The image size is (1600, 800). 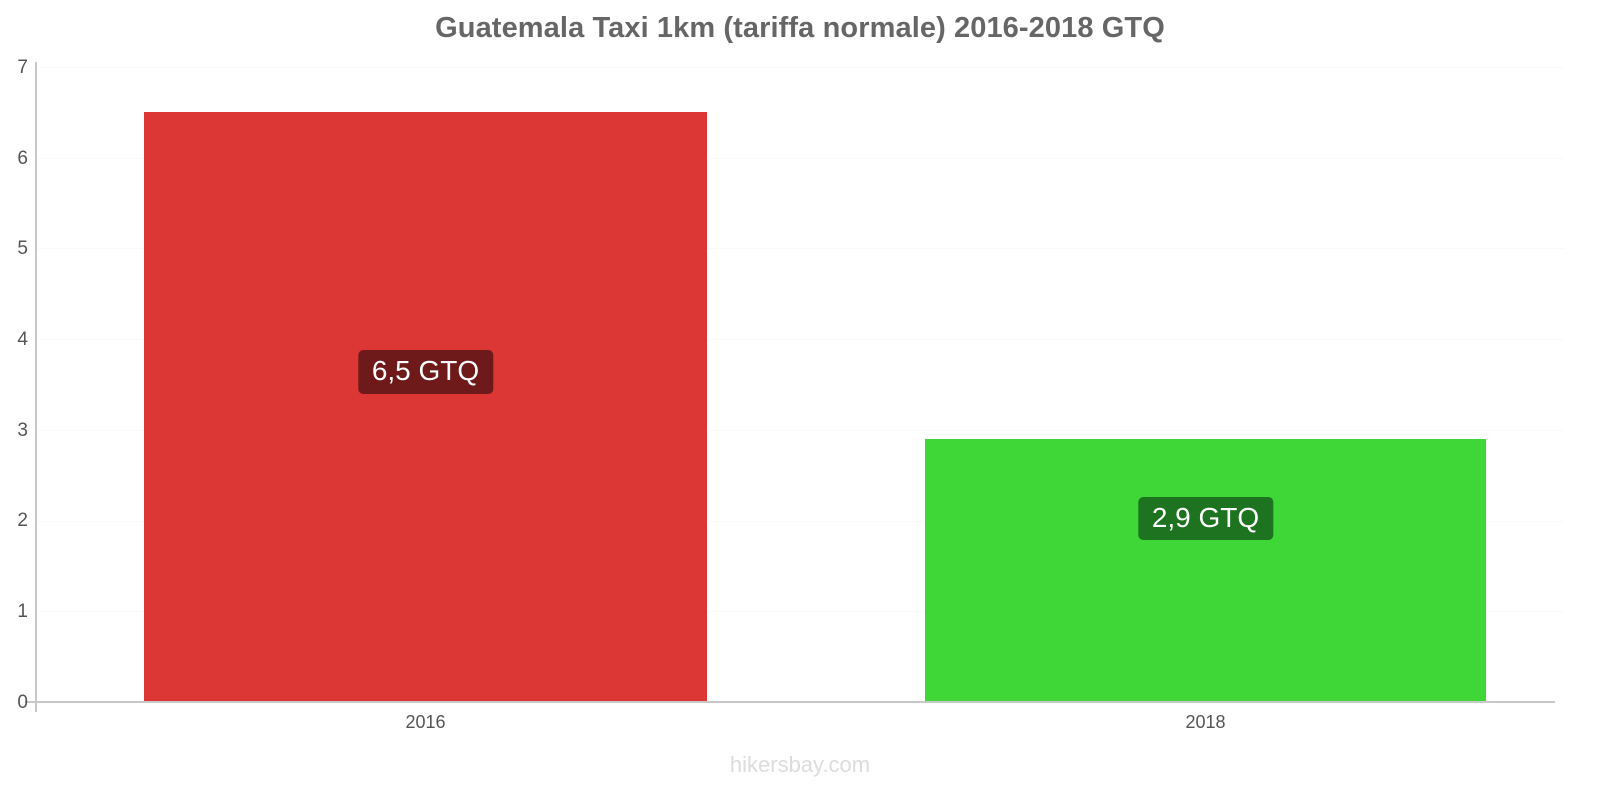 I want to click on x-axis-line, so click(x=790, y=702).